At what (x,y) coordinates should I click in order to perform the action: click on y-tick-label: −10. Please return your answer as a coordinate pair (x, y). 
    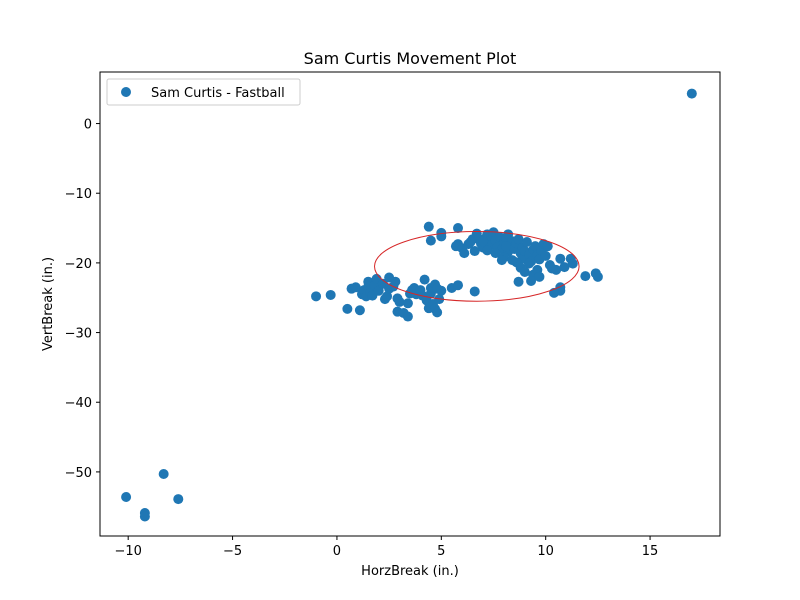
    Looking at the image, I should click on (78, 194).